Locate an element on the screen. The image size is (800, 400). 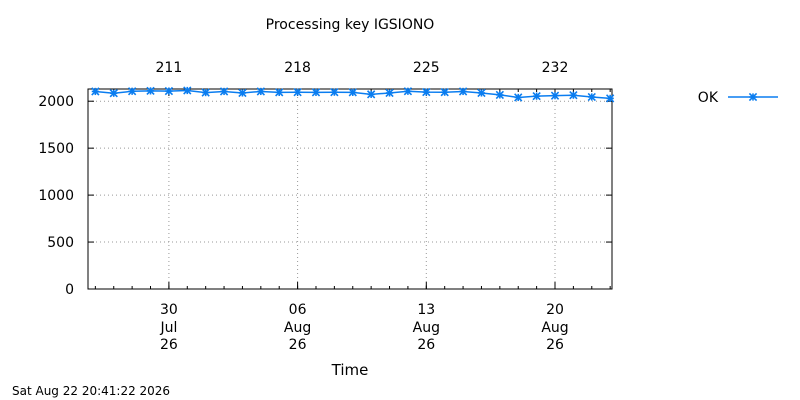
x-top-tick-label: 225 is located at coordinates (426, 68).